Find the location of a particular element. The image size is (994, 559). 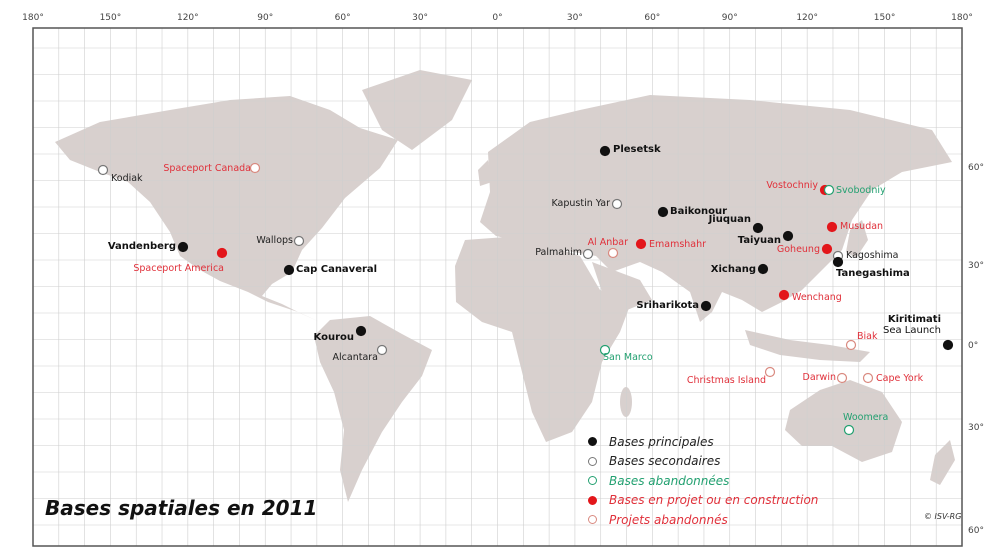

site-name: Cape York is located at coordinates (900, 378).